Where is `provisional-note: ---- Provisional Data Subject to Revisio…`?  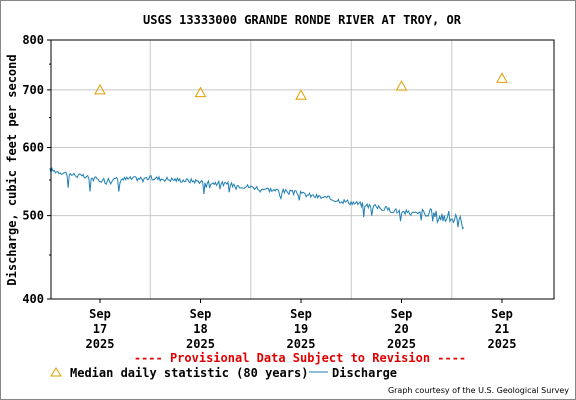 provisional-note: ---- Provisional Data Subject to Revisio… is located at coordinates (300, 358).